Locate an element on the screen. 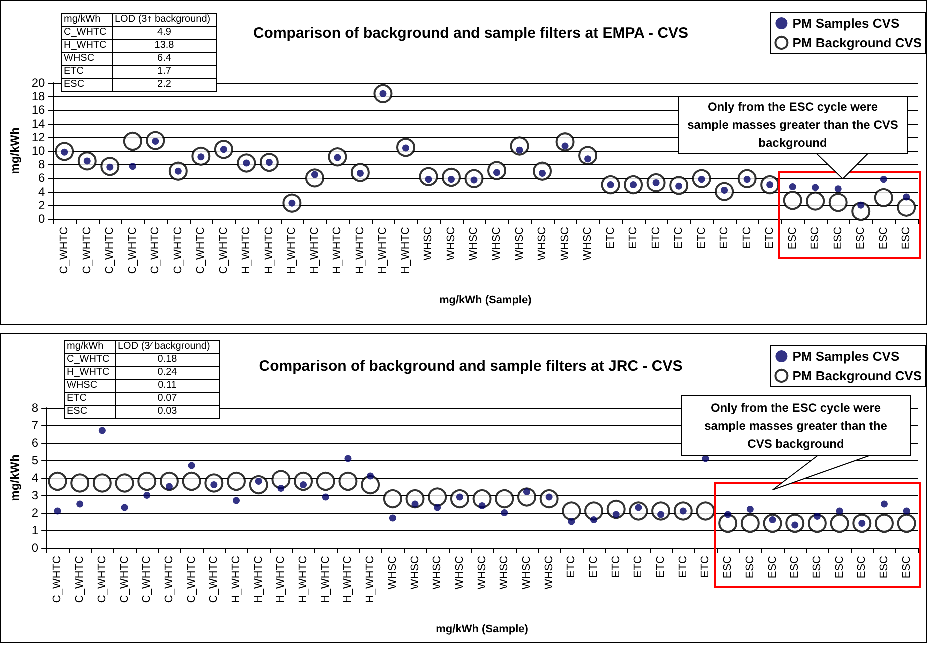 This screenshot has height=646, width=927. legend-label: PM Background CVS is located at coordinates (857, 376).